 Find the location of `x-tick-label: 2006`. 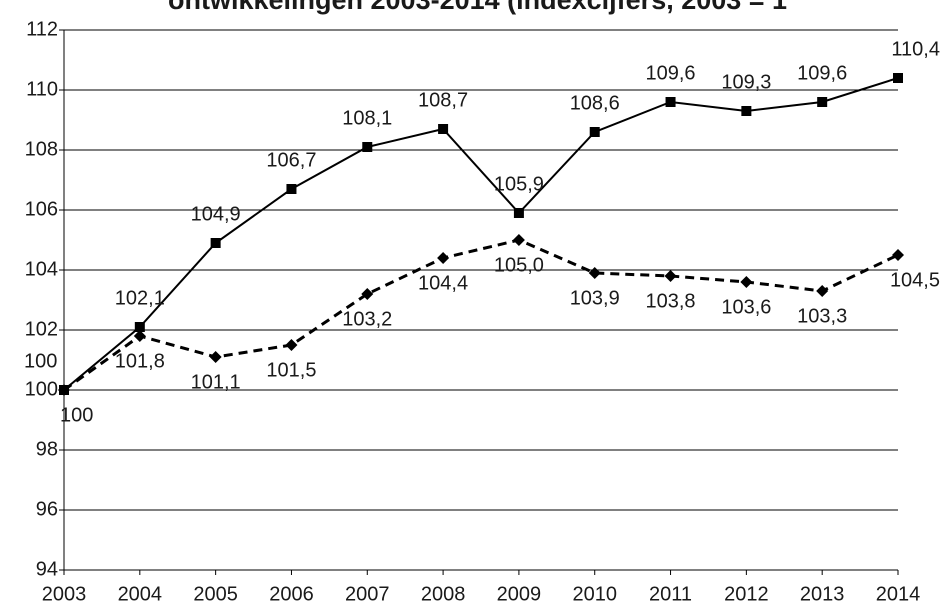

x-tick-label: 2006 is located at coordinates (291, 594).